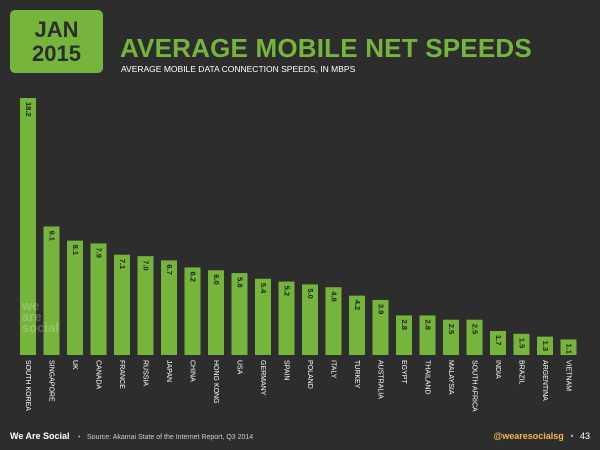 This screenshot has width=600, height=450. I want to click on category-label: HONG KONG, so click(215, 382).